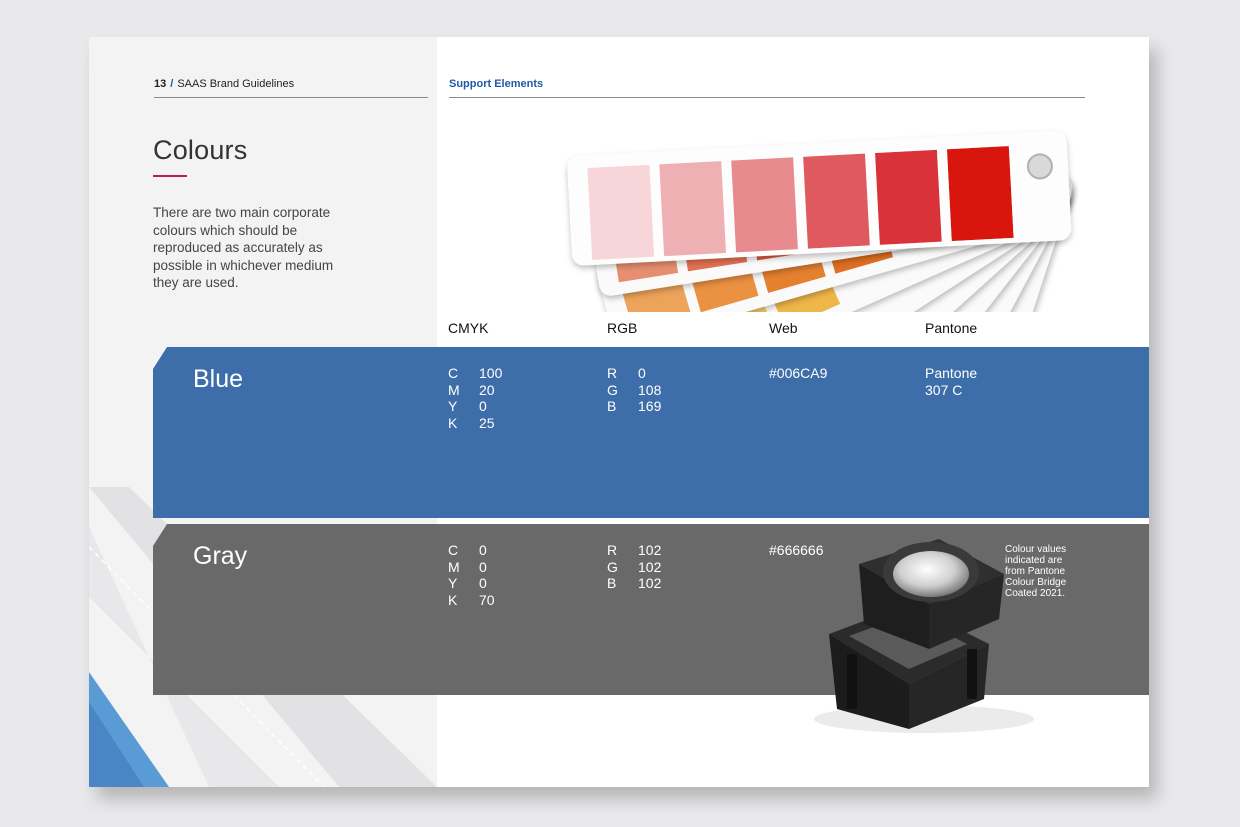 This screenshot has width=1240, height=827. What do you see at coordinates (767, 88) in the screenshot?
I see `section-header: Support Elements` at bounding box center [767, 88].